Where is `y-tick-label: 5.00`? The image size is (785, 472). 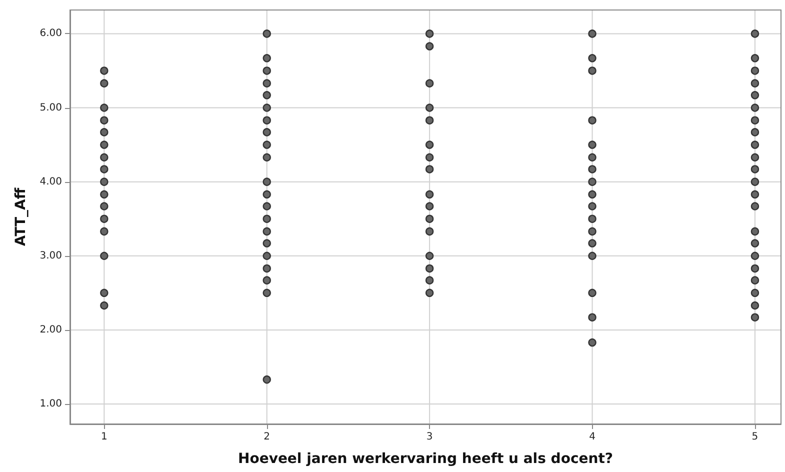
y-tick-label: 5.00 is located at coordinates (51, 108).